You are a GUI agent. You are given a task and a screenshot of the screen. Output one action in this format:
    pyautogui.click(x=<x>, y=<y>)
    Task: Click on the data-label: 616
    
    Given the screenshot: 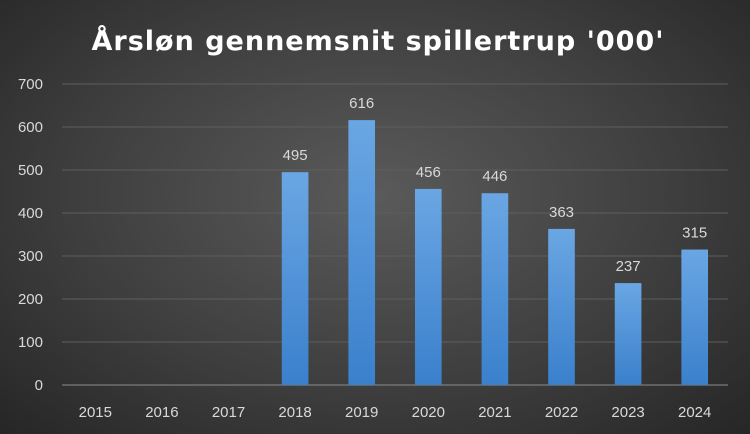 What is the action you would take?
    pyautogui.click(x=361, y=103)
    